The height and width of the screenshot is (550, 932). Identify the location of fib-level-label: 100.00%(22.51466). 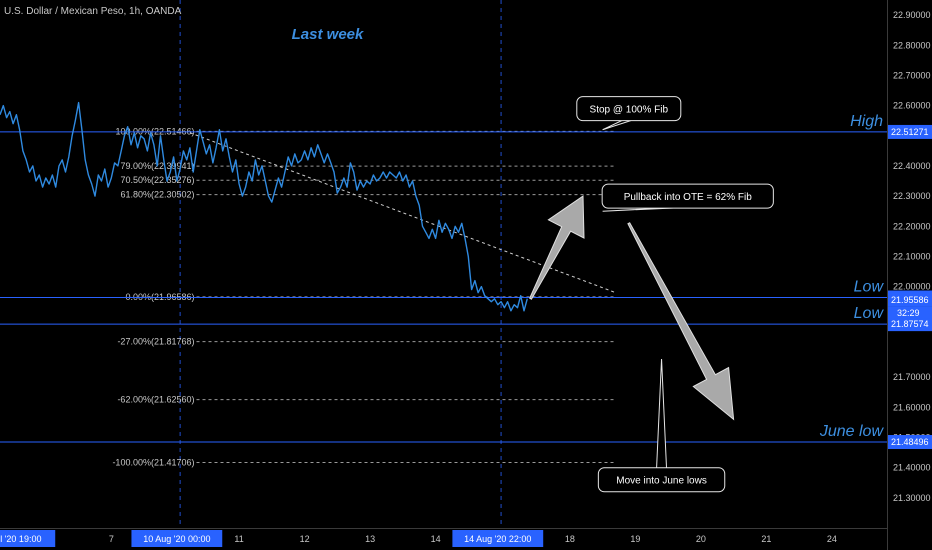
(154, 131).